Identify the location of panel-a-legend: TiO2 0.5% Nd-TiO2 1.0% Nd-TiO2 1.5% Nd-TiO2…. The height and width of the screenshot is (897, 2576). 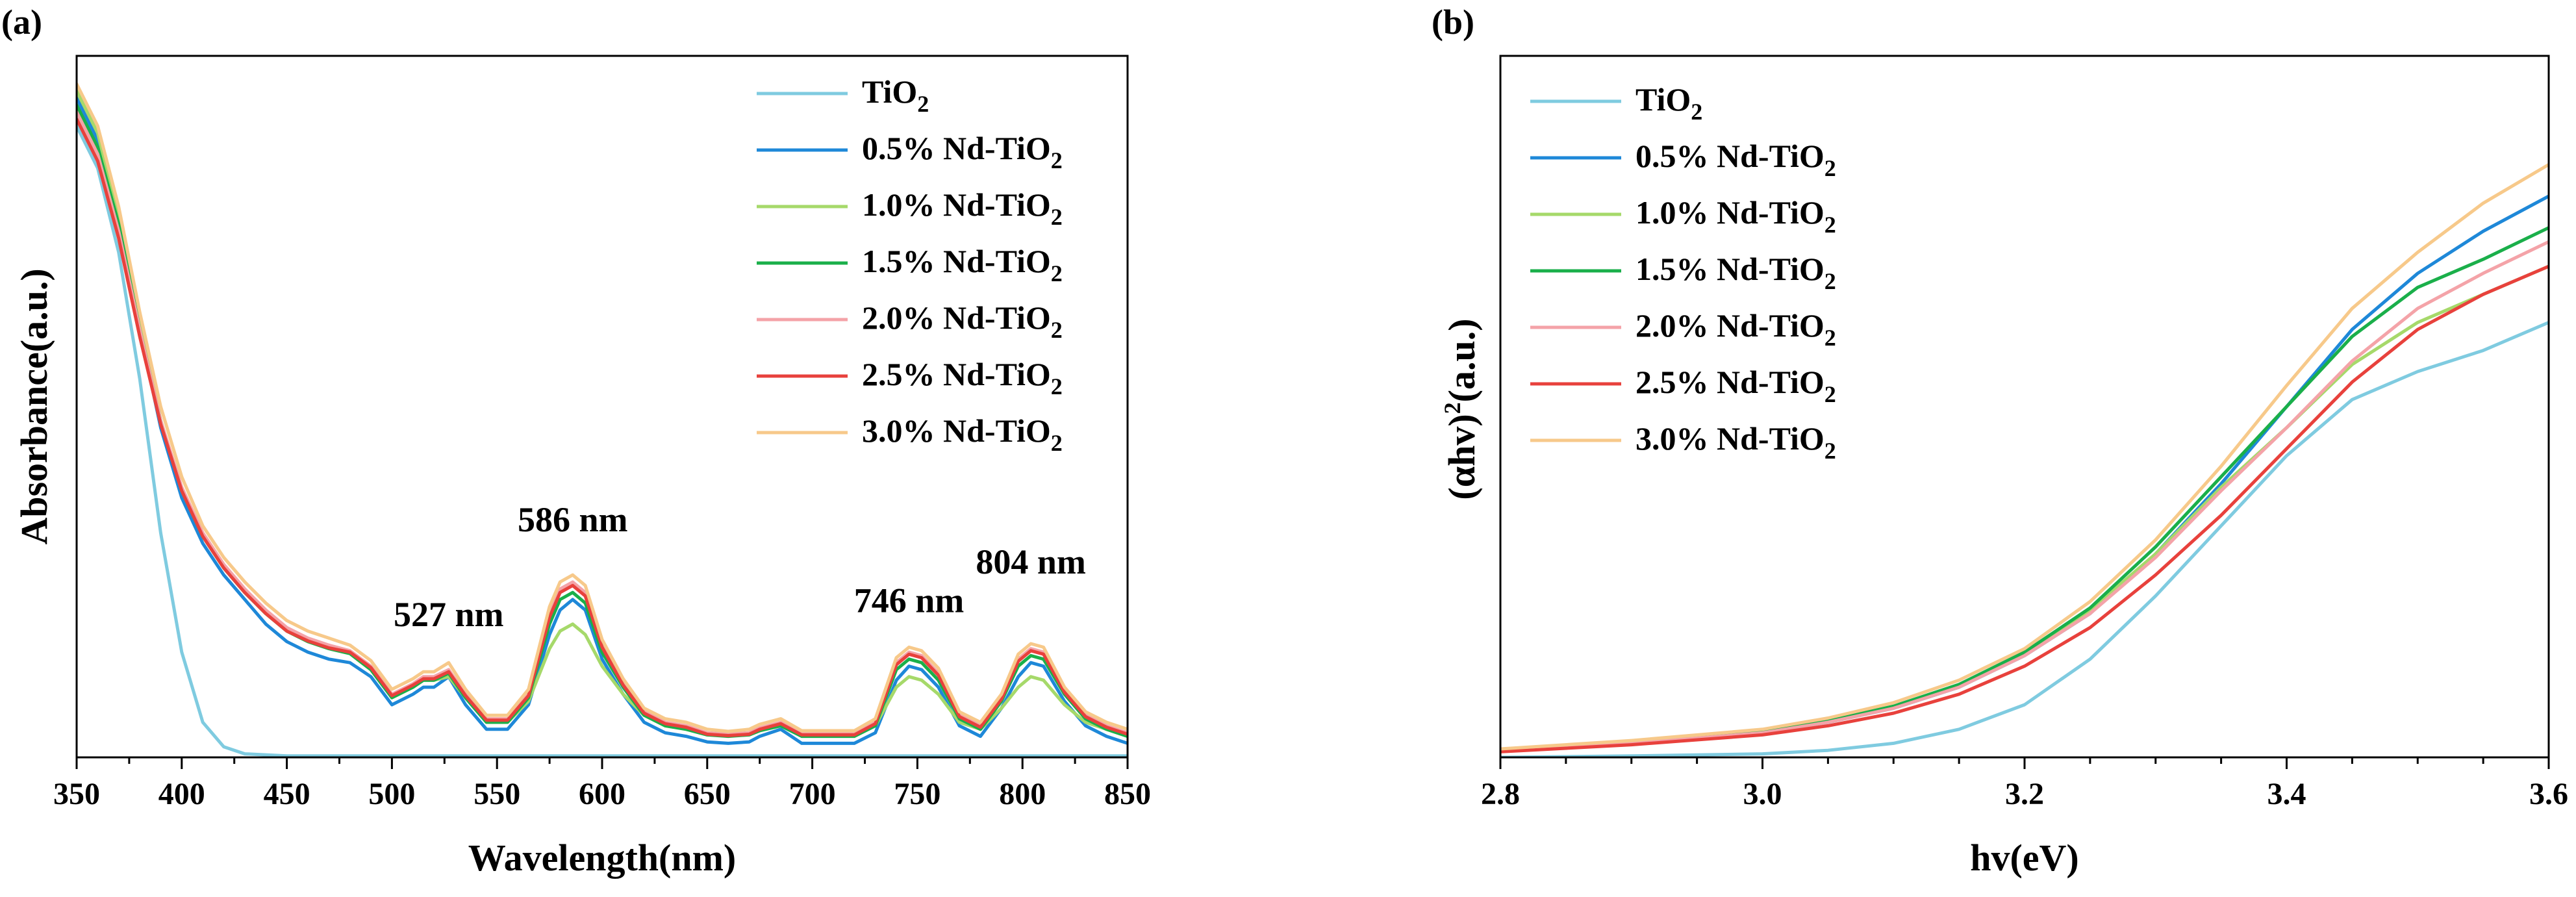
(910, 264).